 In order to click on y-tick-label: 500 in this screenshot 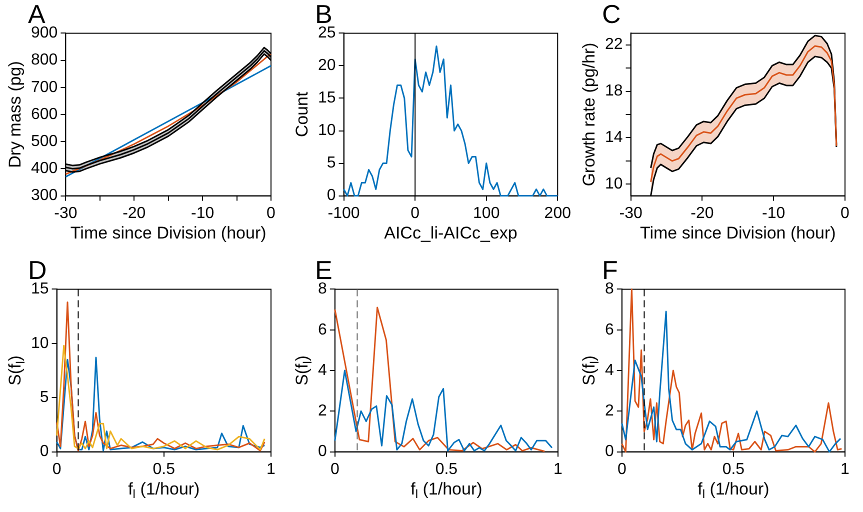, I will do `click(44, 141)`.